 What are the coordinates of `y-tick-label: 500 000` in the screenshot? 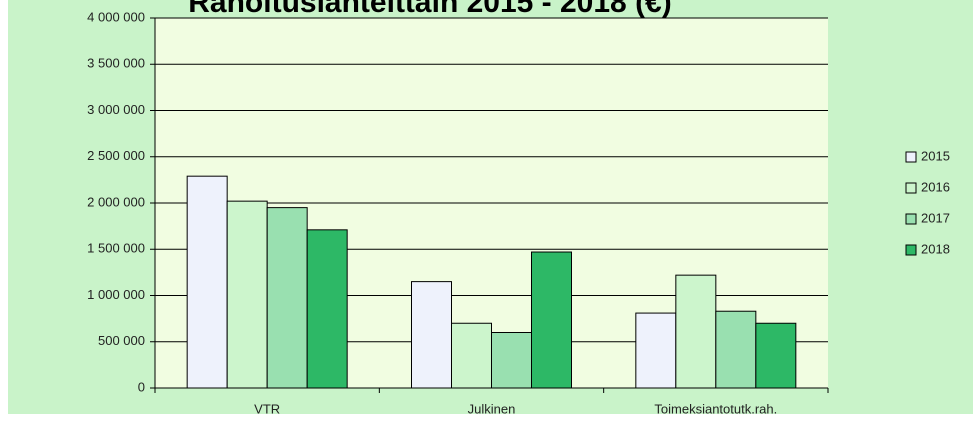 It's located at (121, 340).